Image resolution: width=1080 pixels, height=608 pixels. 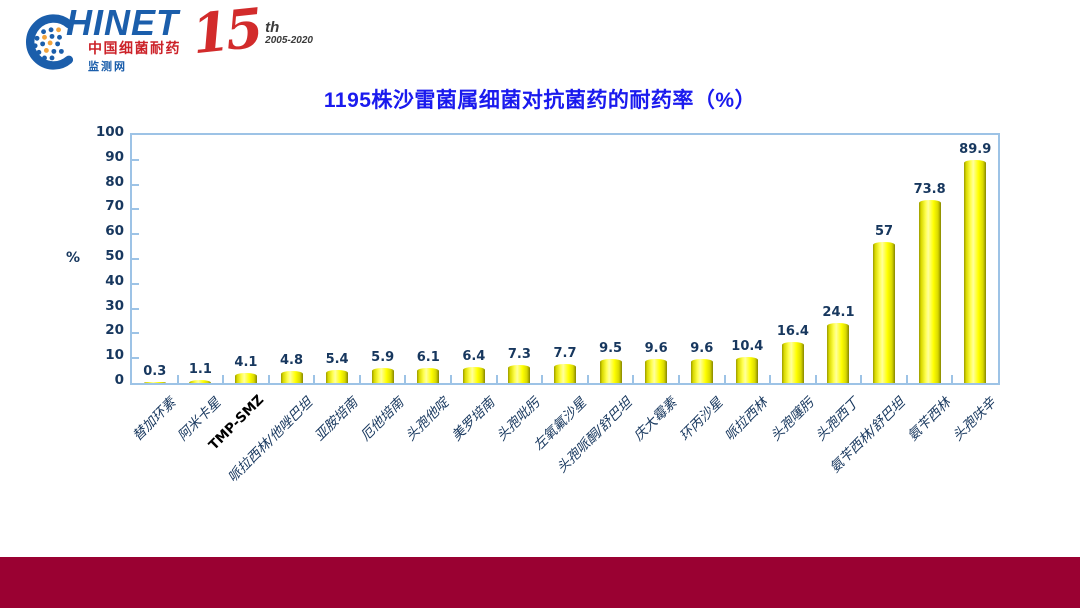 What do you see at coordinates (474, 356) in the screenshot?
I see `bar-value-label: 6.4` at bounding box center [474, 356].